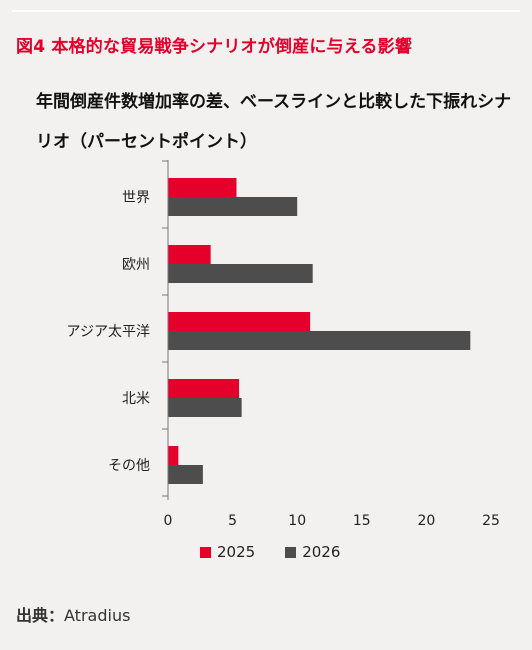  I want to click on x-tick-label-0: 0, so click(168, 521).